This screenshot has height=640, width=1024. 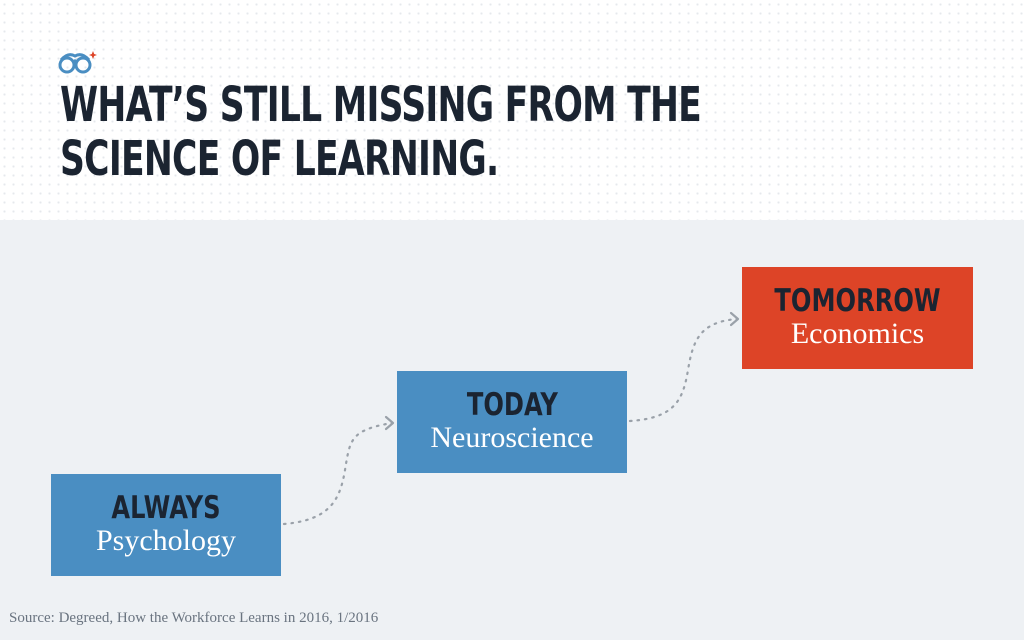 What do you see at coordinates (165, 540) in the screenshot?
I see `stage-always-subject: Psychology` at bounding box center [165, 540].